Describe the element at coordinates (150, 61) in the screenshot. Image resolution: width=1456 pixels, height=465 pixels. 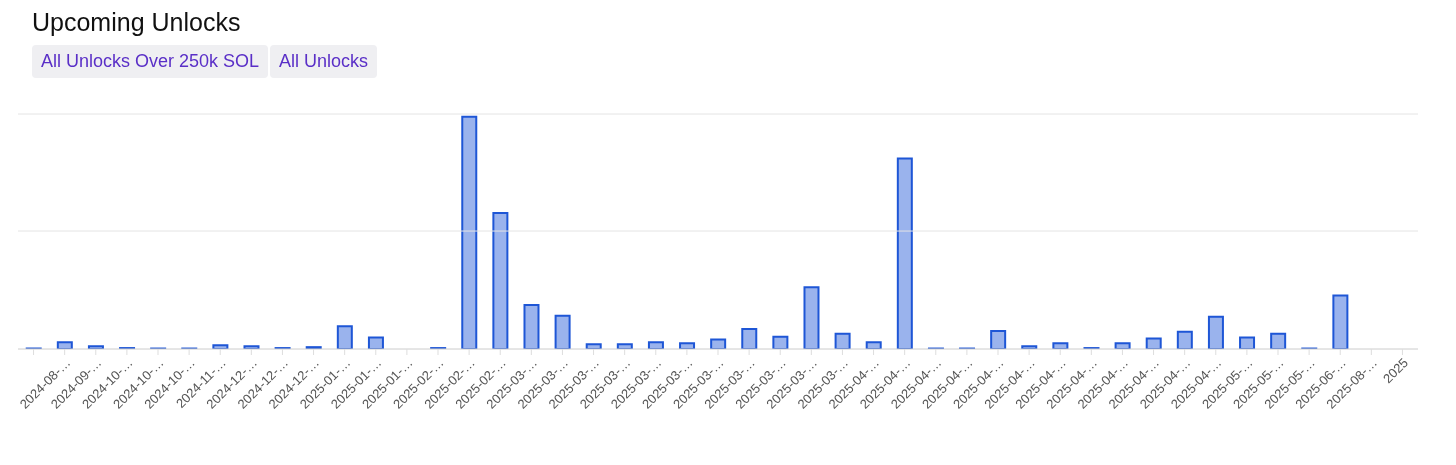
I see `text: All Unlocks Over 250k SOL` at that location.